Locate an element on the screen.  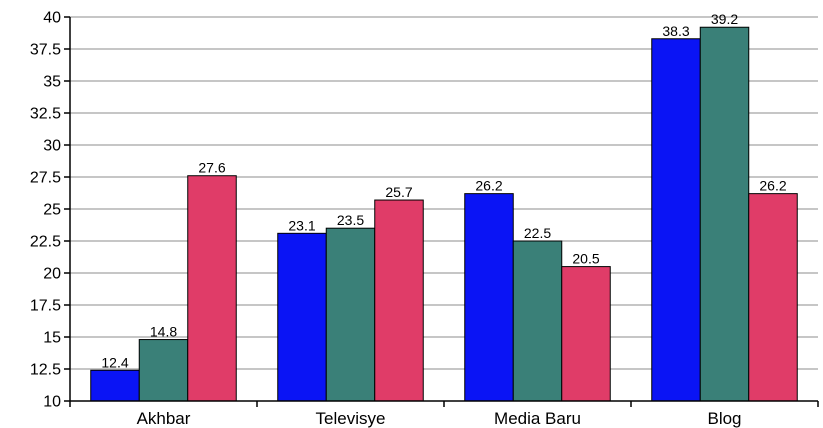
data-label: 14.8 is located at coordinates (163, 332).